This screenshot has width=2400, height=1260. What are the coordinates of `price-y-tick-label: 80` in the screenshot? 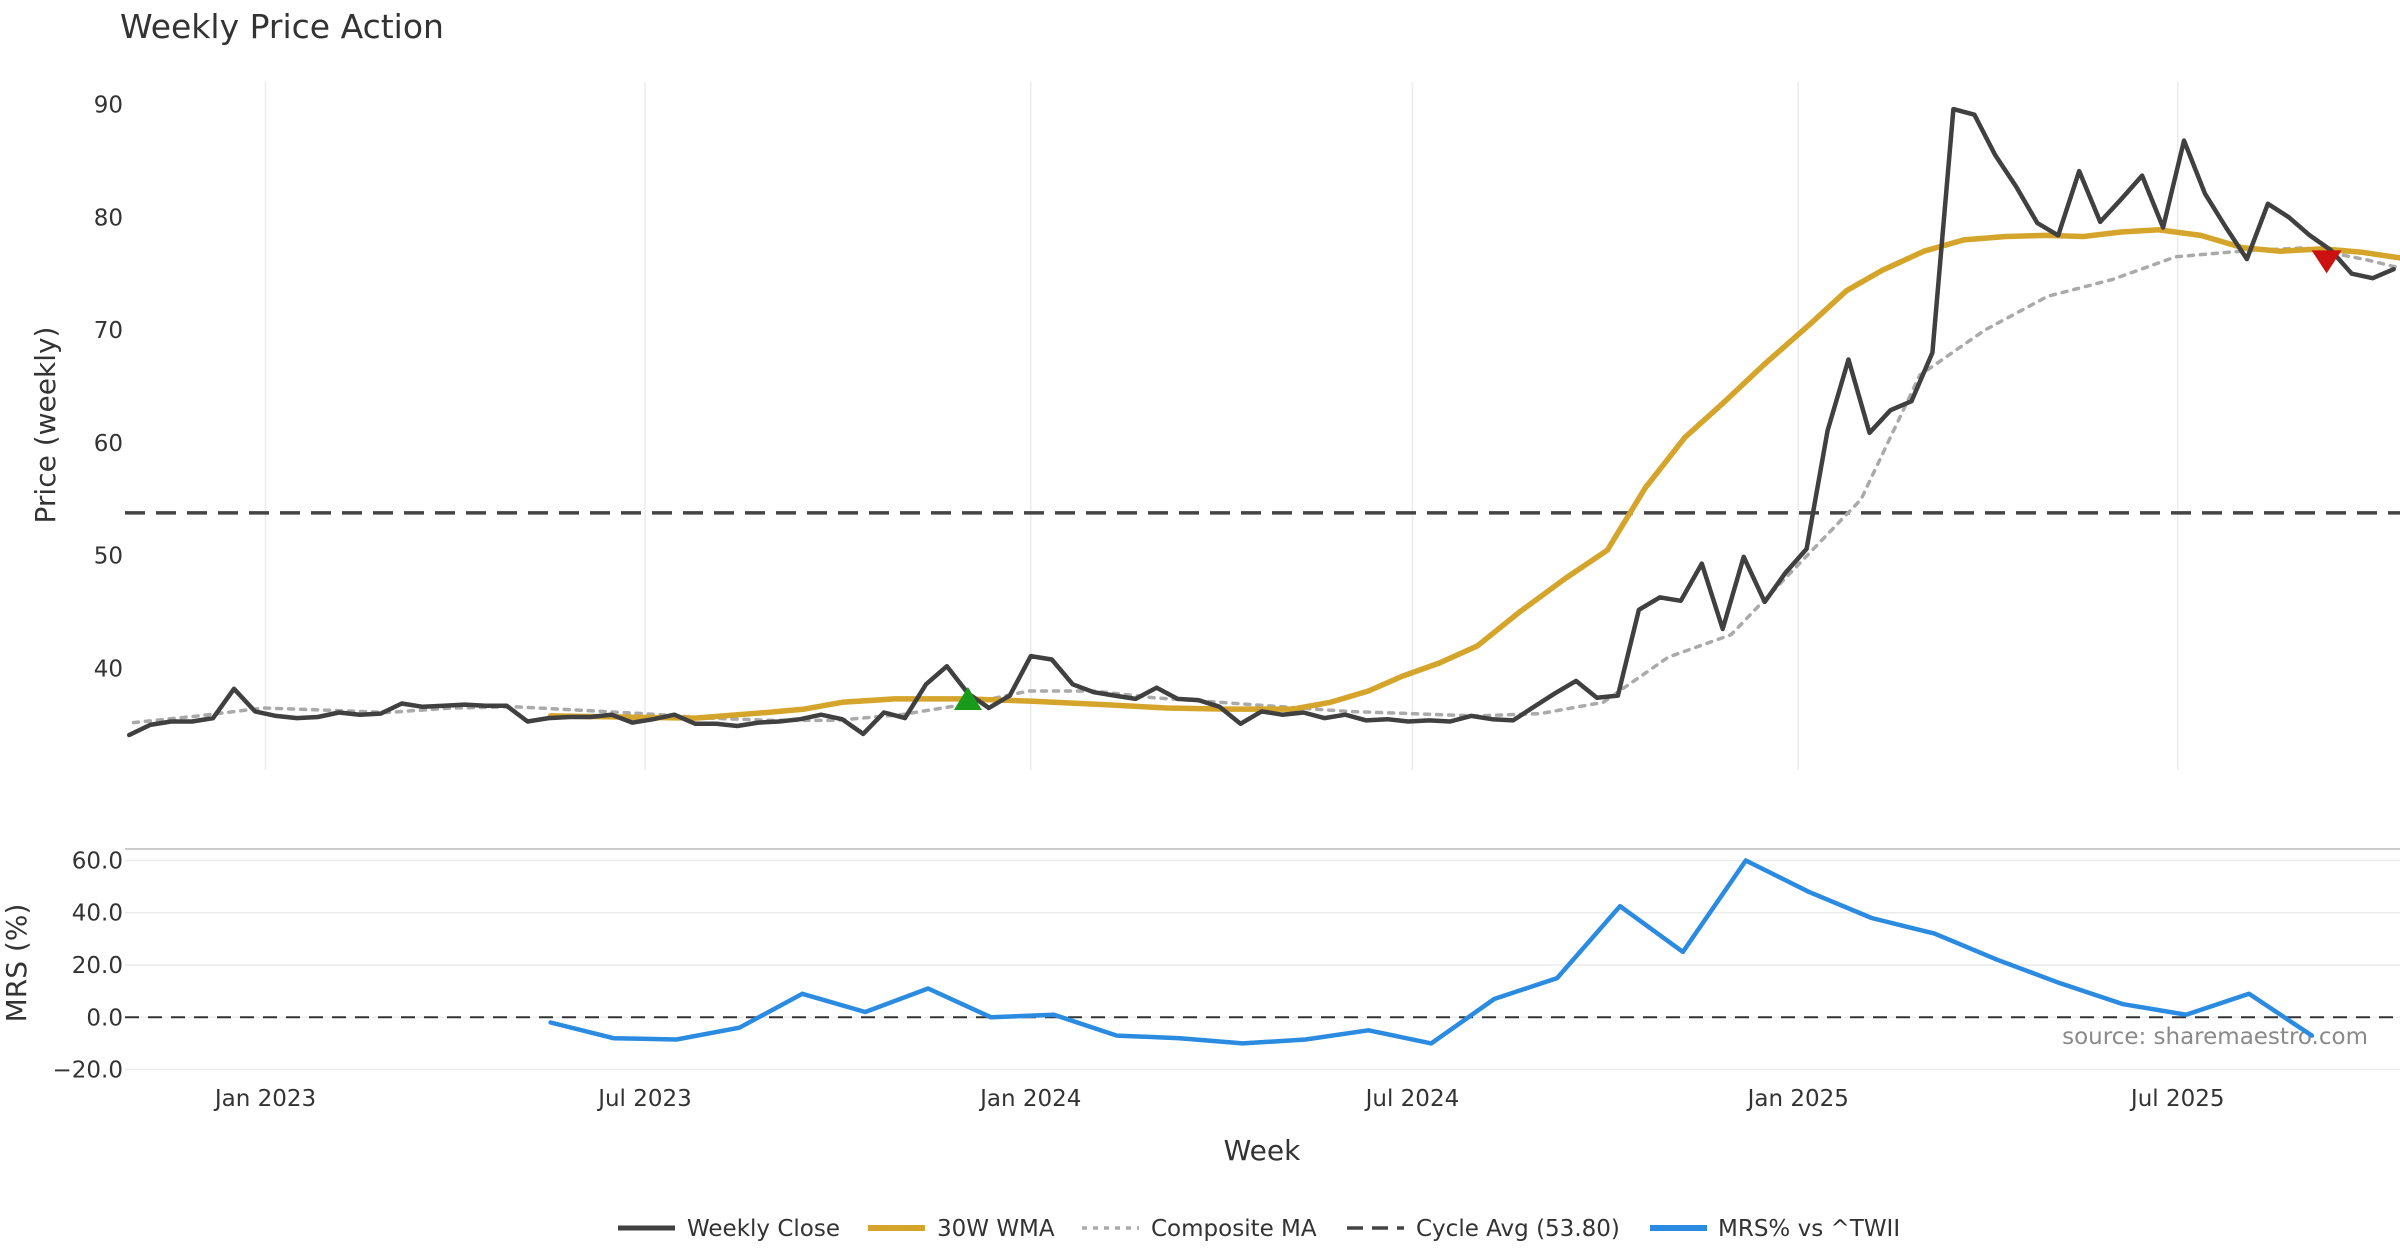 It's located at (108, 218).